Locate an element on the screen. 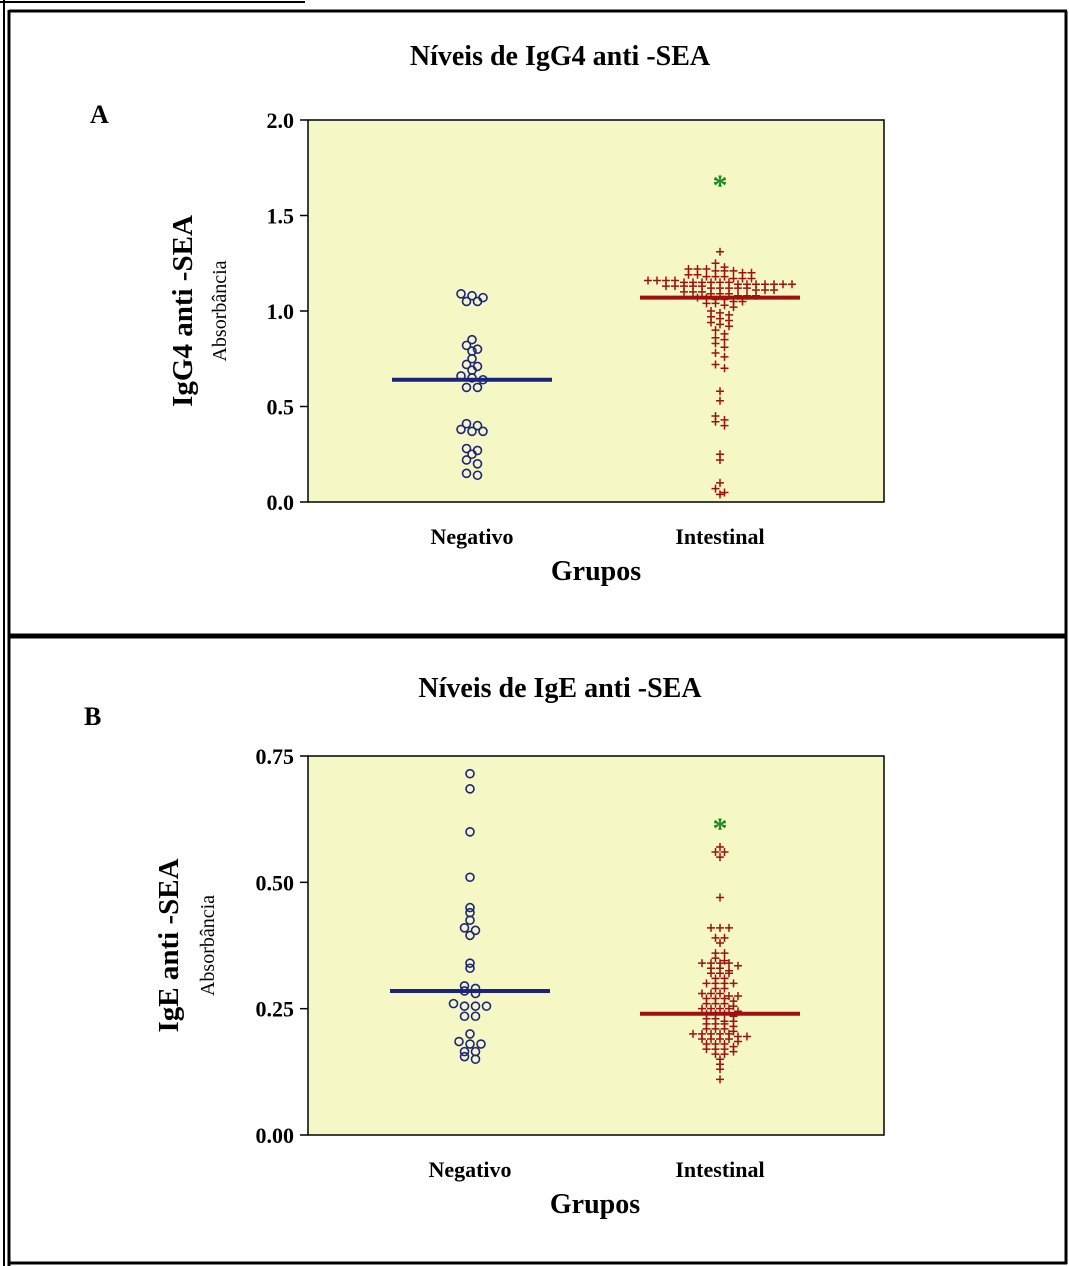  ige-significance-star: * is located at coordinates (720, 828).